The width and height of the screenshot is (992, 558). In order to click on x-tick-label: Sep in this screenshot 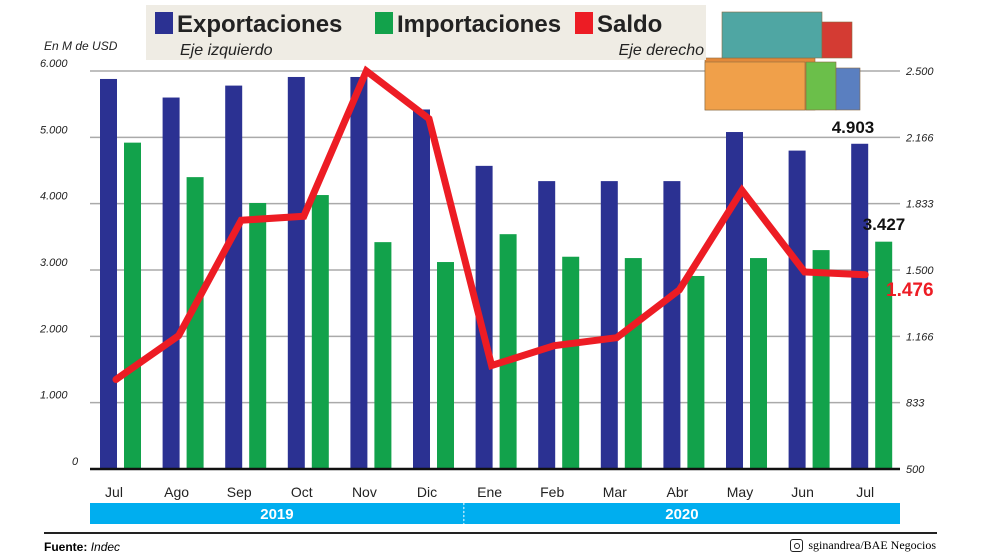, I will do `click(239, 492)`.